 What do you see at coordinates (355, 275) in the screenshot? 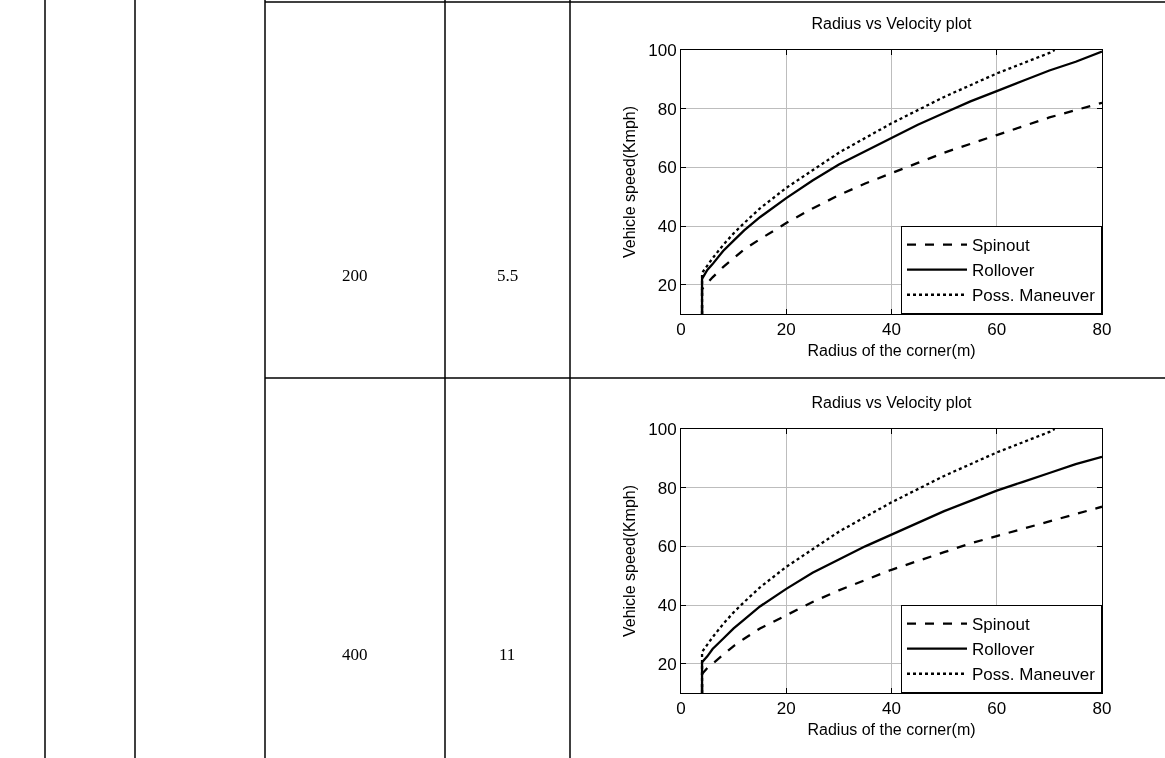
I see `text: 200` at bounding box center [355, 275].